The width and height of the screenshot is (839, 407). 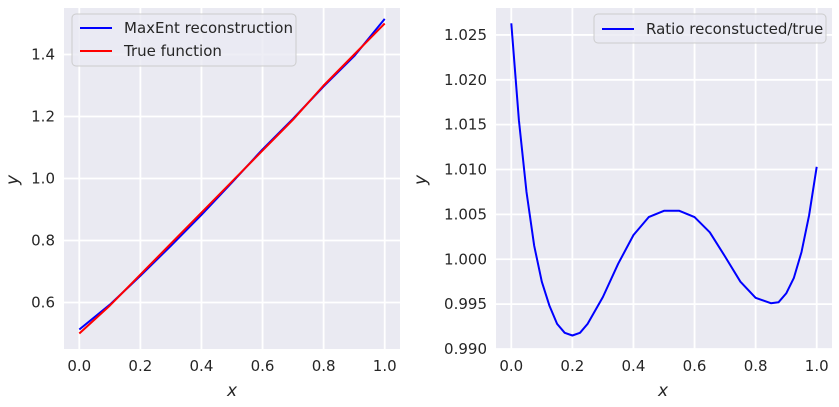 What do you see at coordinates (572, 366) in the screenshot?
I see `right-x-tick-label: 0.2` at bounding box center [572, 366].